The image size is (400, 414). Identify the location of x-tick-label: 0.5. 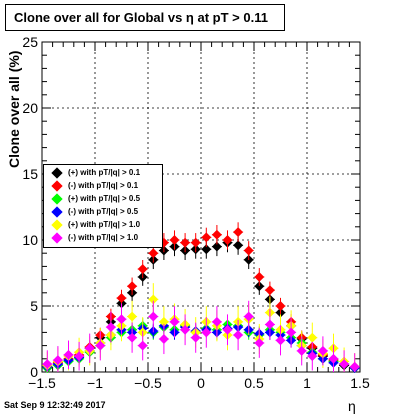
(254, 383).